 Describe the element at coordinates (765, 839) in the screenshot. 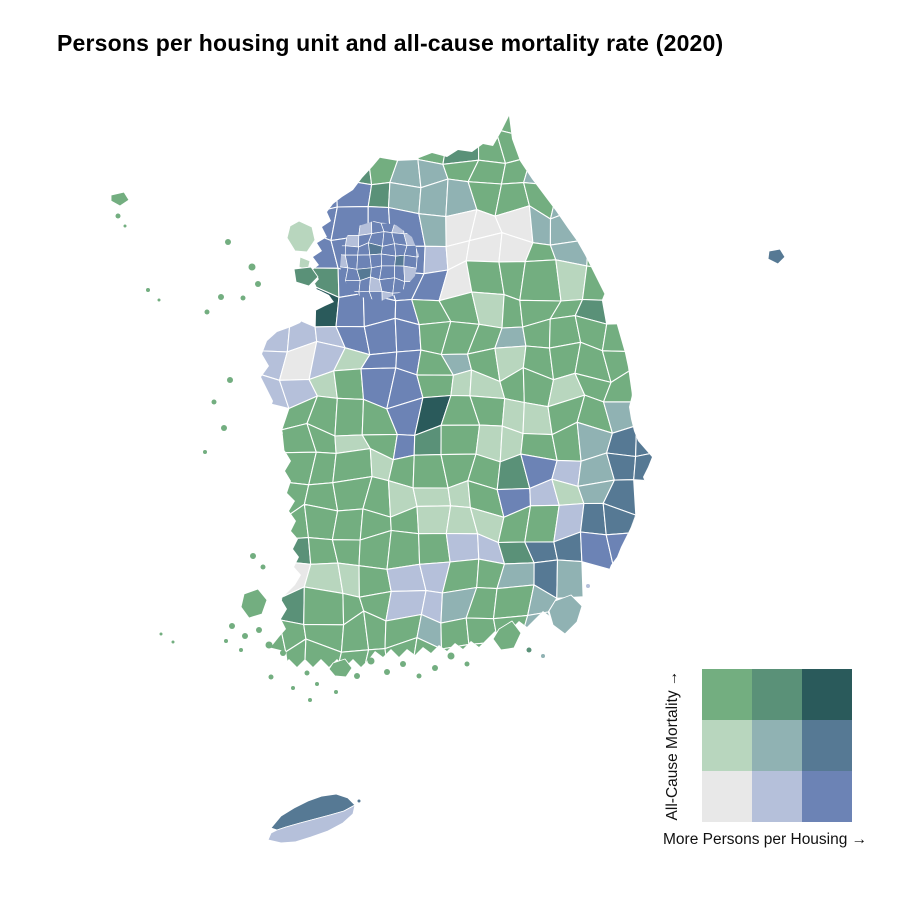

I see `legend-x-axis-label: More Persons per Housing →` at that location.